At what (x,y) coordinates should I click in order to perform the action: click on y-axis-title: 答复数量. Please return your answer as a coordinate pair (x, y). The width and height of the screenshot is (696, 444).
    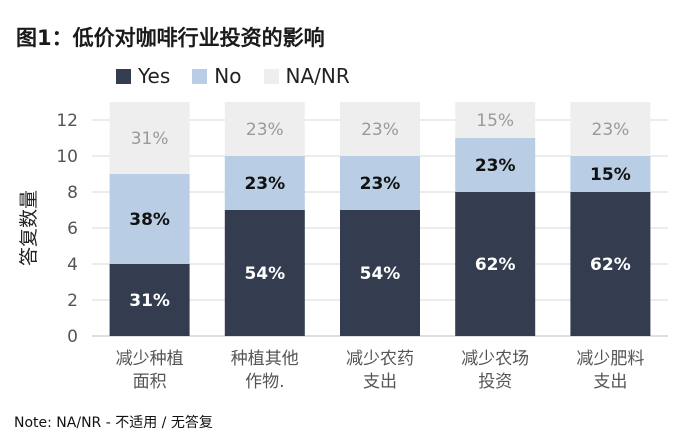
    Looking at the image, I should click on (29, 228).